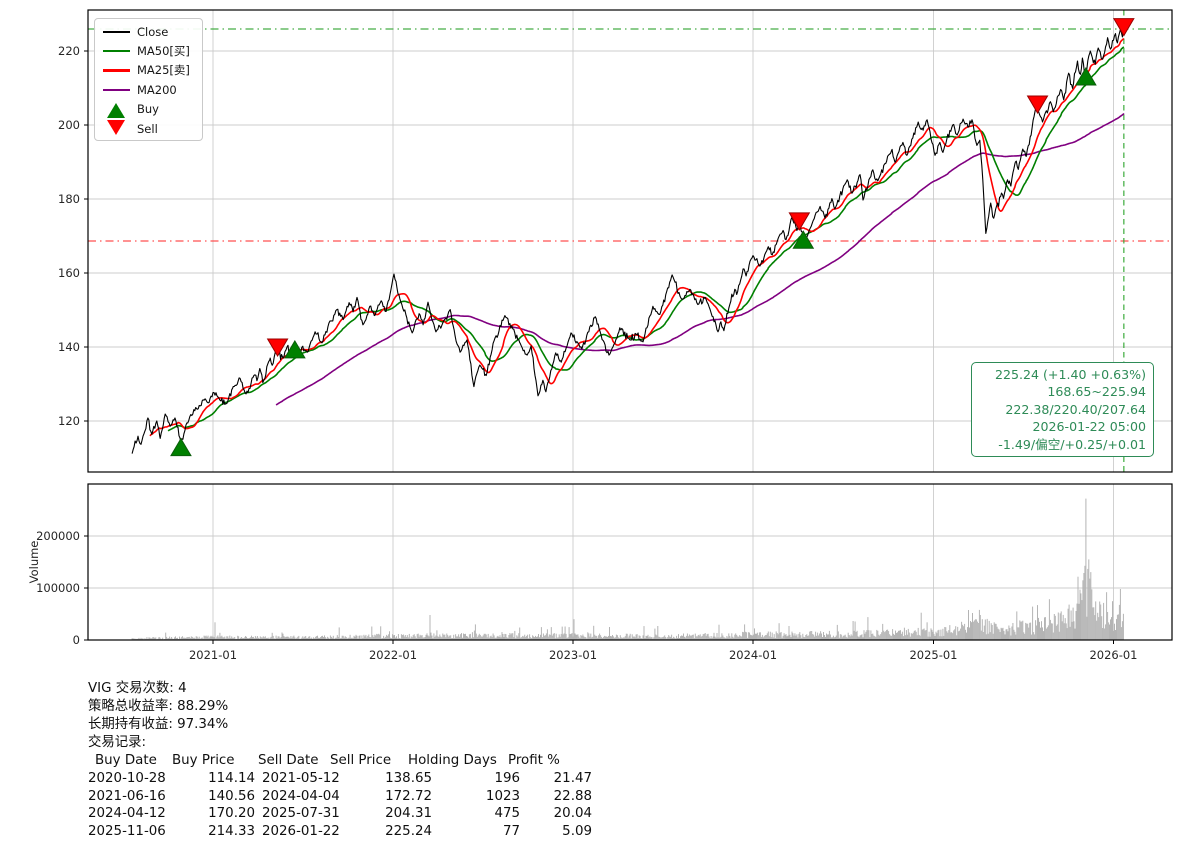 The width and height of the screenshot is (1180, 855). I want to click on col-buy-date: Buy Date, so click(126, 760).